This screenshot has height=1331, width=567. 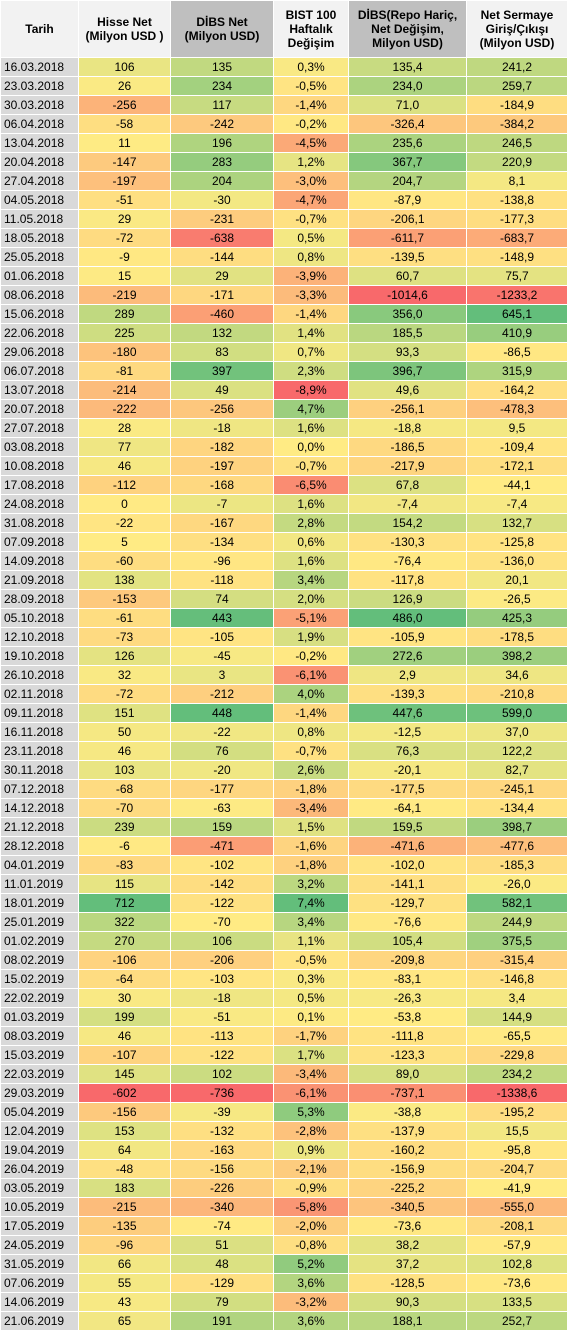 What do you see at coordinates (284, 200) in the screenshot?
I see `table-row: 04.05.2018-51-30-4,7%-87,9-138,8` at bounding box center [284, 200].